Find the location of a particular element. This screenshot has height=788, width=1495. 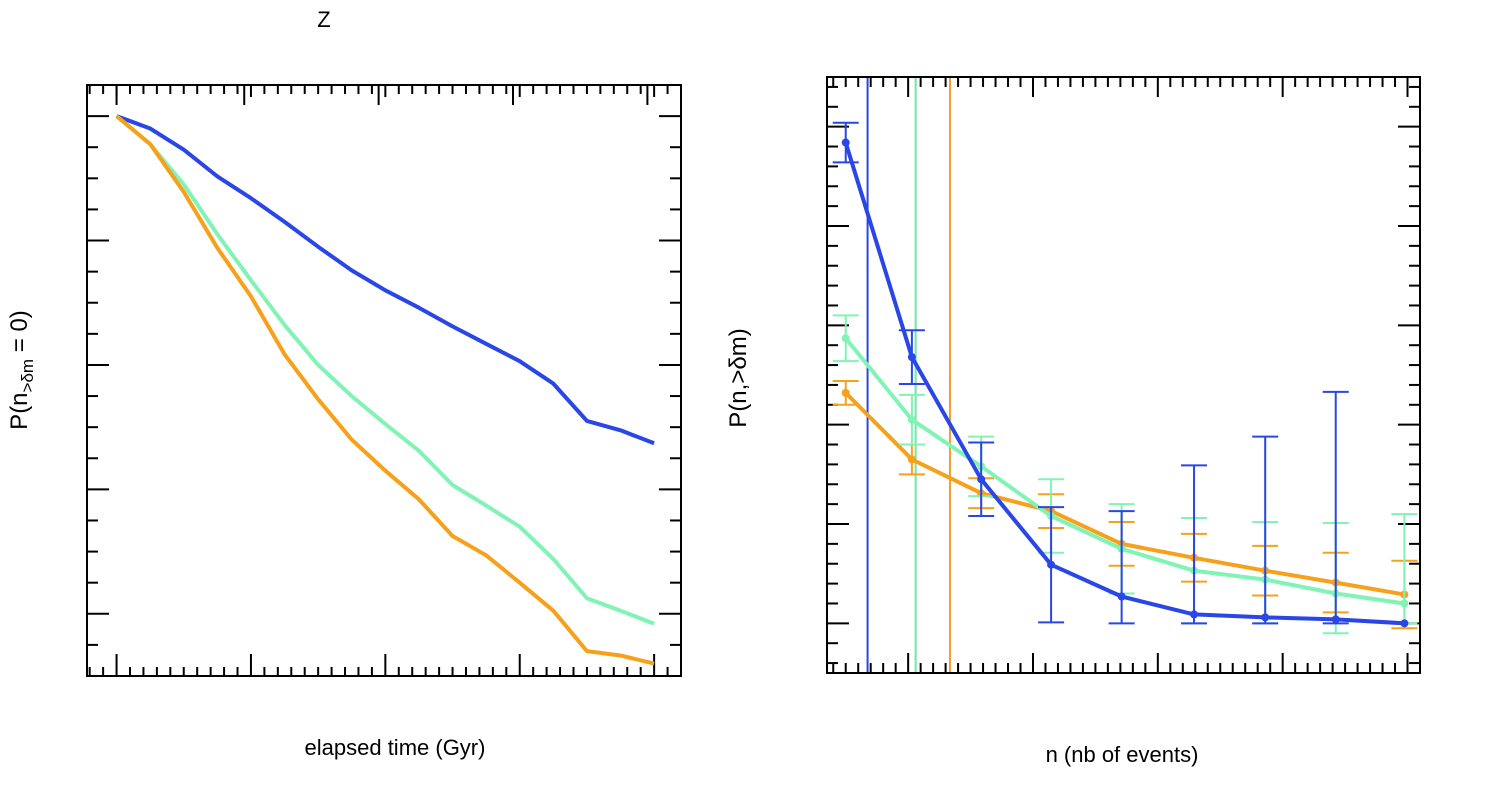

right-x-axis-label: n (nb of events) is located at coordinates (1122, 754).